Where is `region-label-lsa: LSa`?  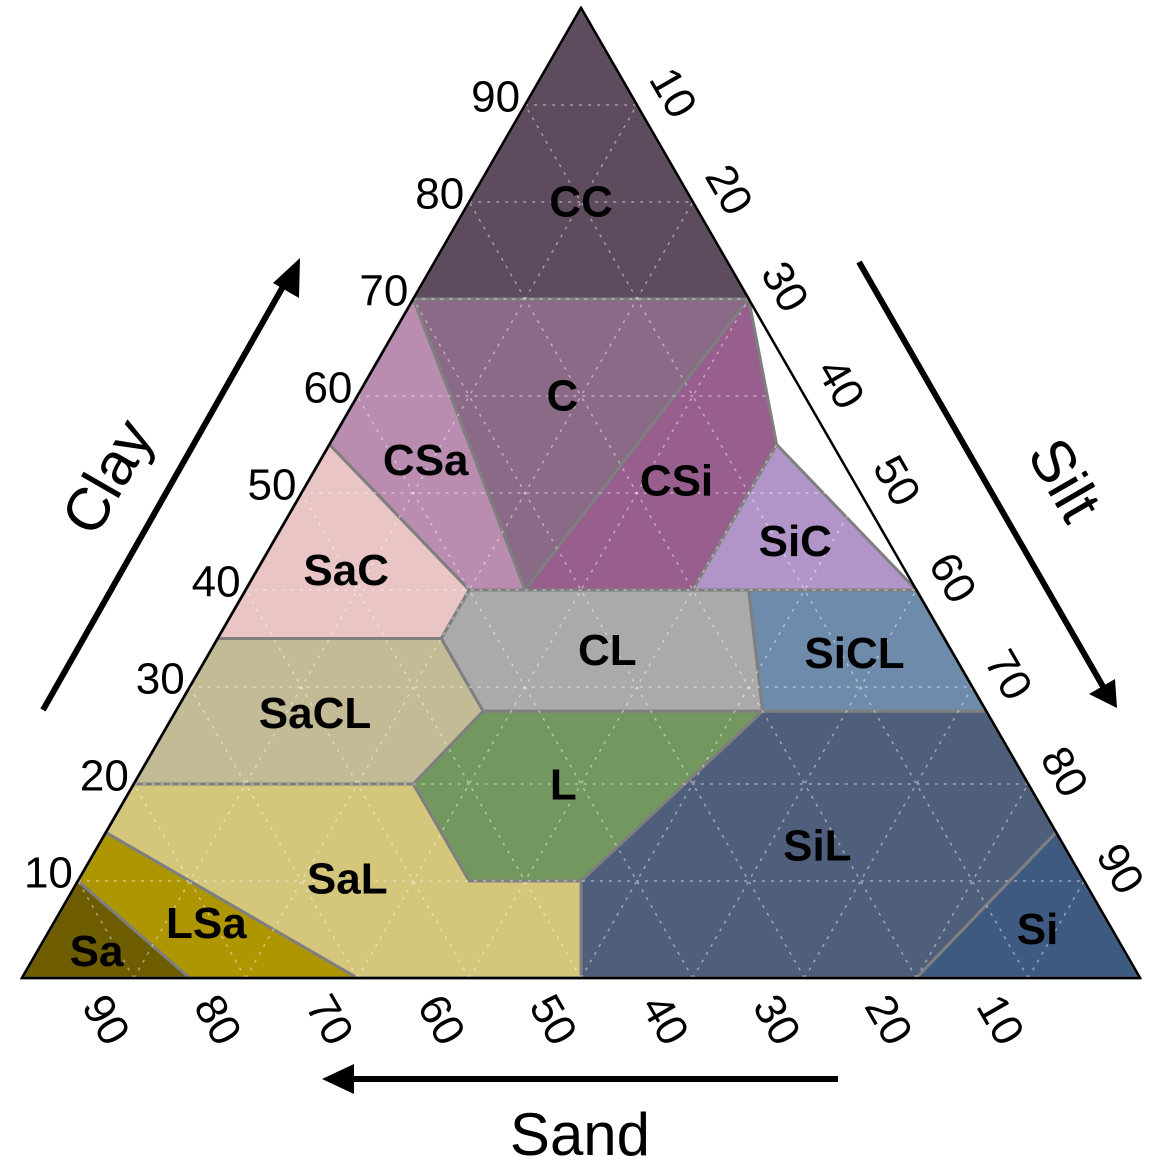
region-label-lsa: LSa is located at coordinates (206, 923).